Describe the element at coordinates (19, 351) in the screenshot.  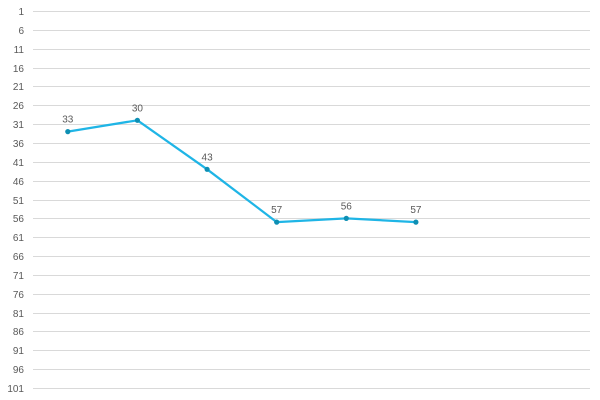
I see `y-tick-label: 91` at that location.